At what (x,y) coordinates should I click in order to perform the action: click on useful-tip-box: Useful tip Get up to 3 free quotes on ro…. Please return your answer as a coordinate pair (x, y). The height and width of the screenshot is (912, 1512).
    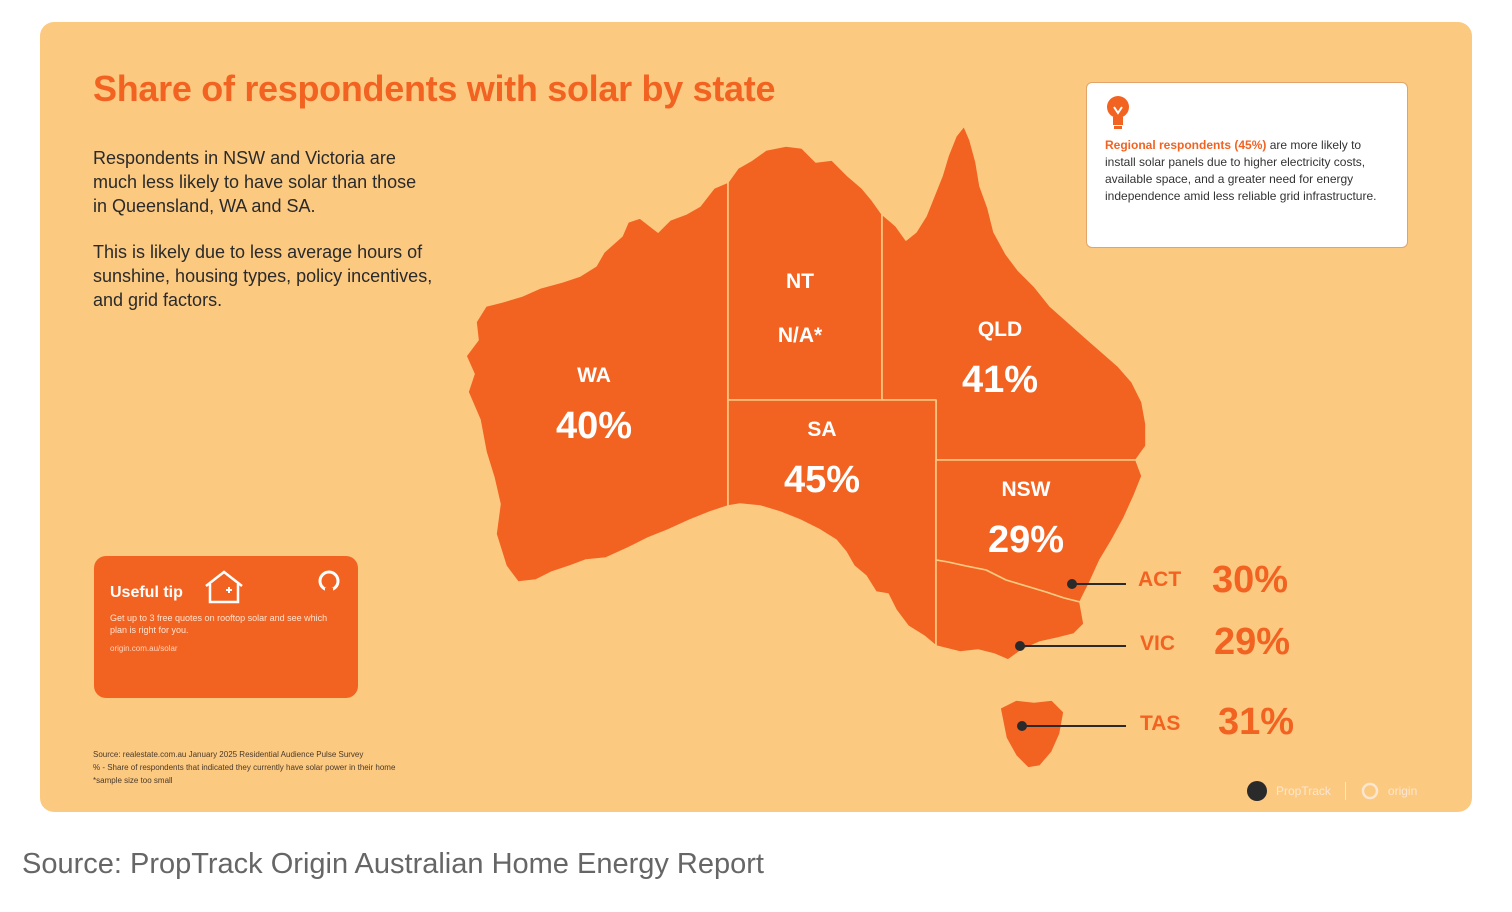
    Looking at the image, I should click on (226, 627).